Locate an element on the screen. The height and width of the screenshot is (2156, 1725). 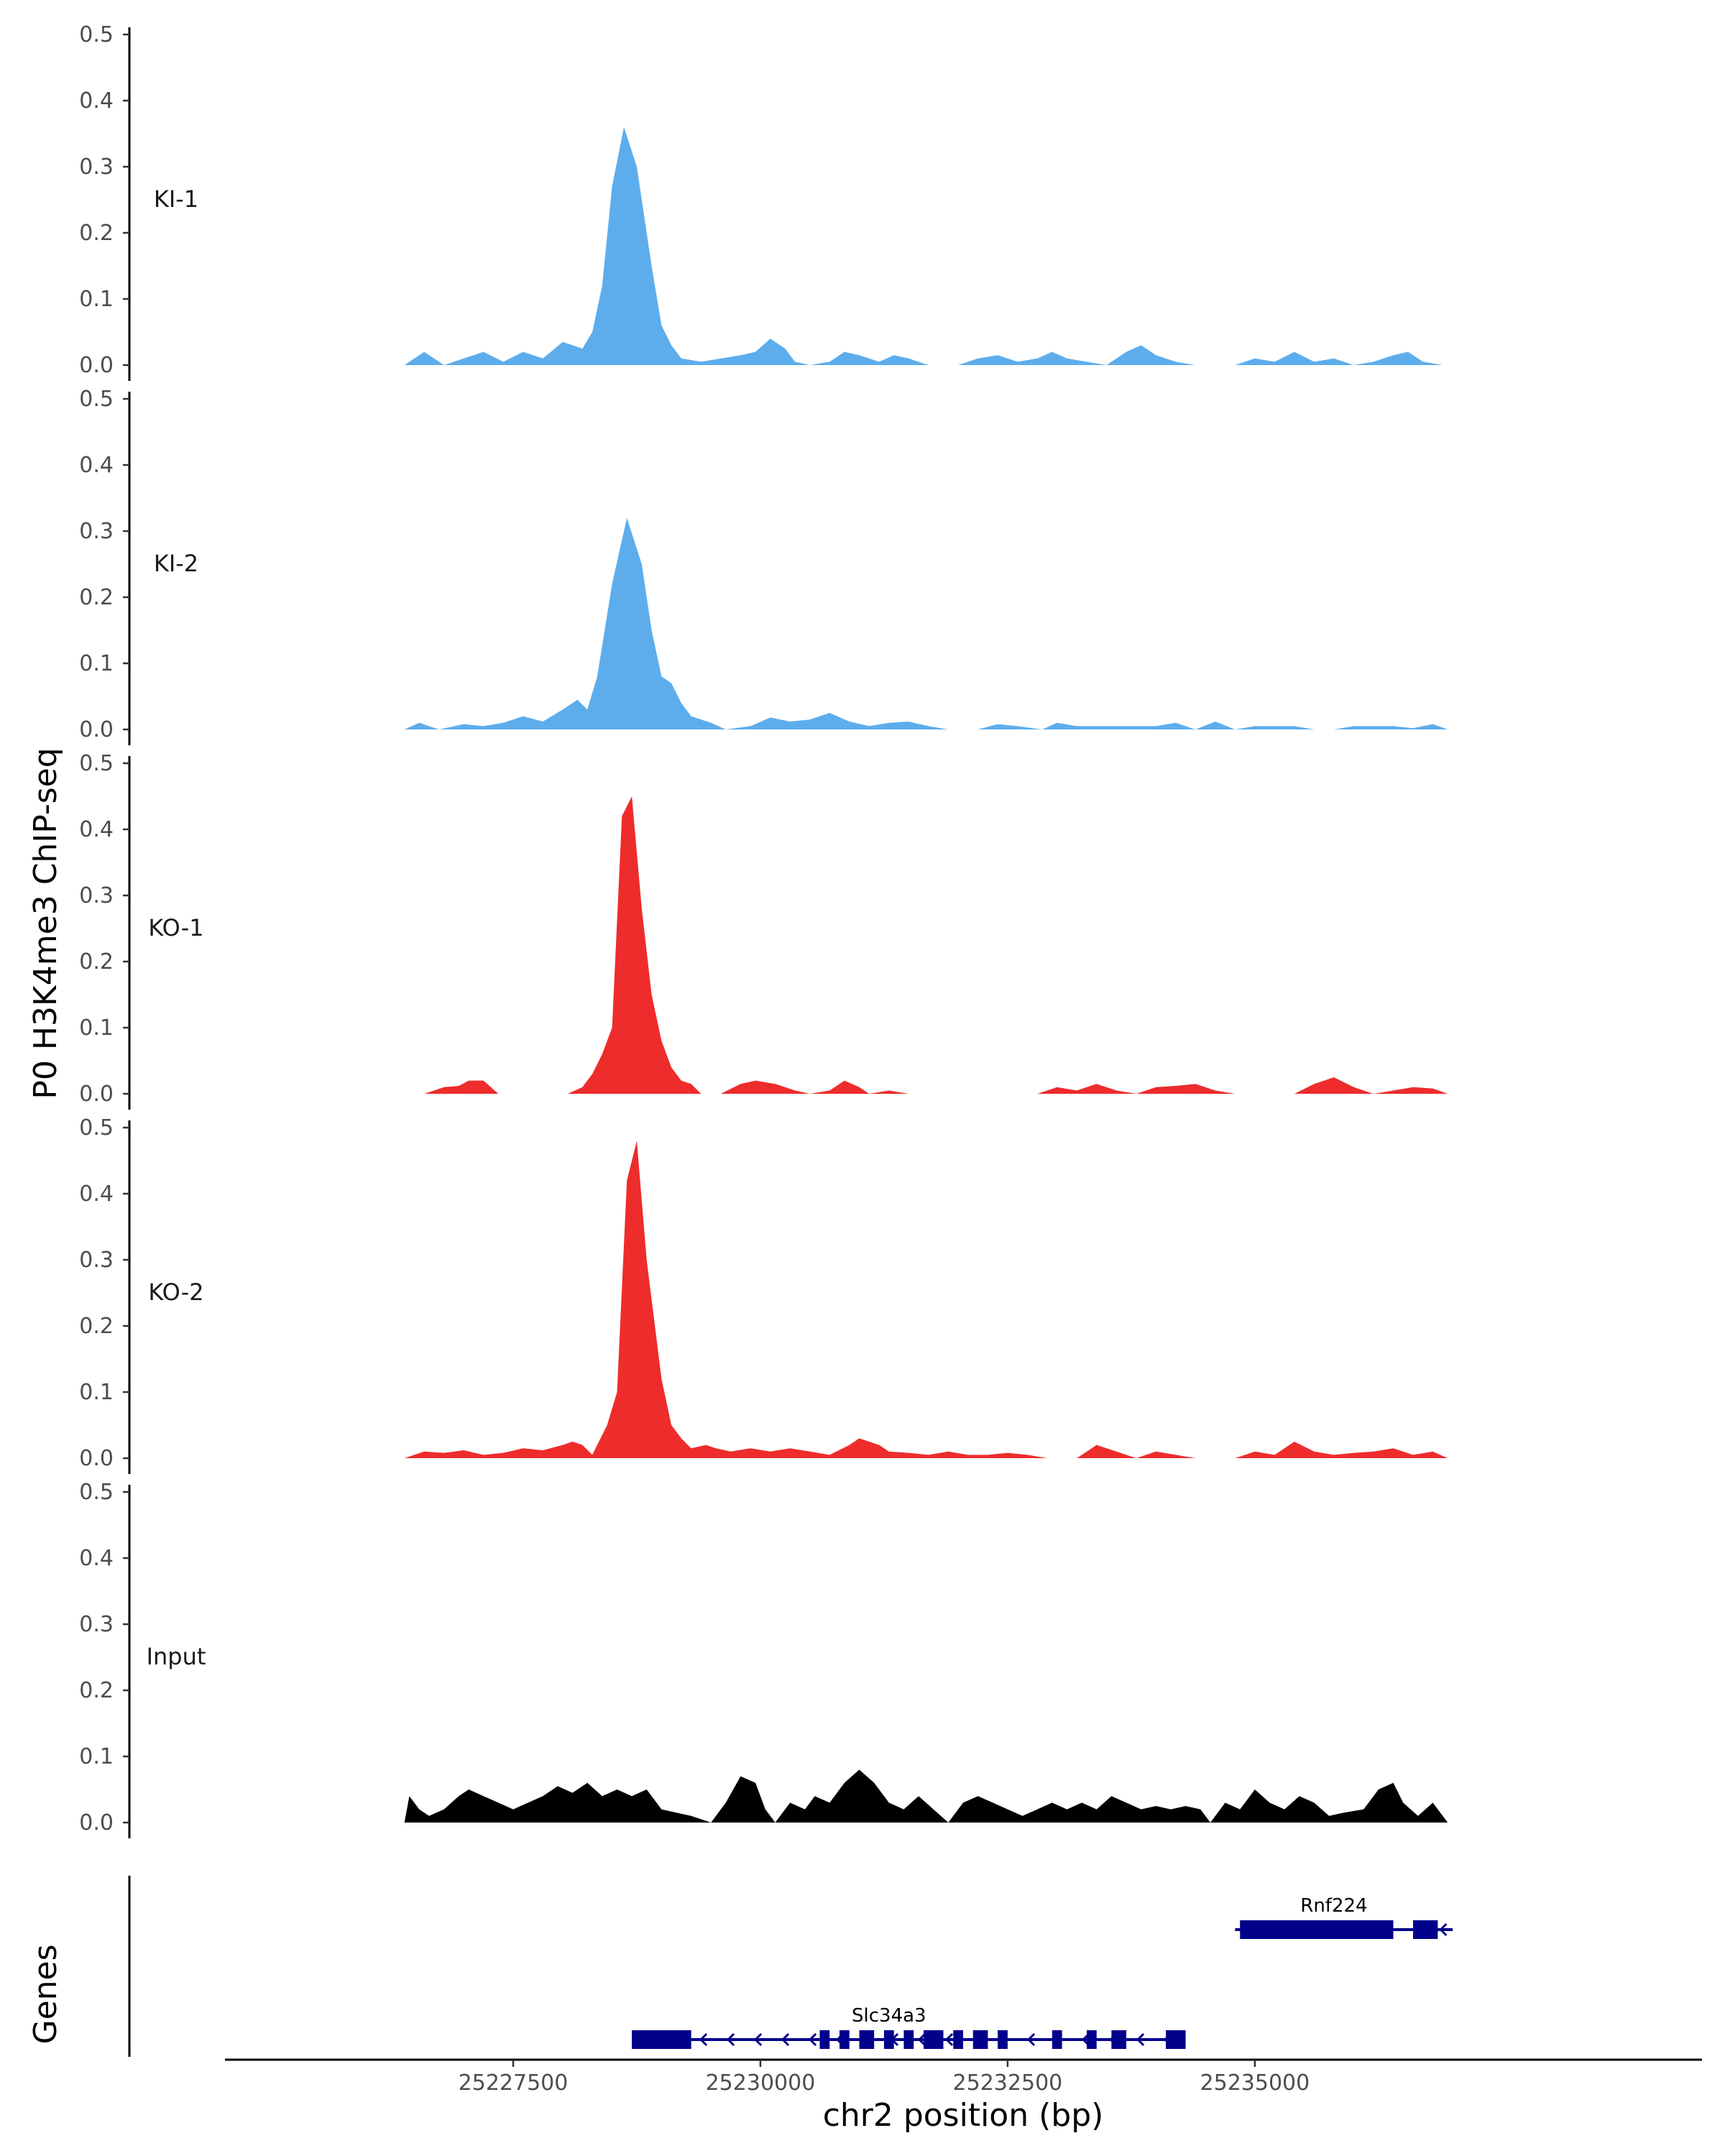
track-ki-2: 0.0 0.1 0.2 0.3 0.4 0.5 KI-2 is located at coordinates (763, 566).